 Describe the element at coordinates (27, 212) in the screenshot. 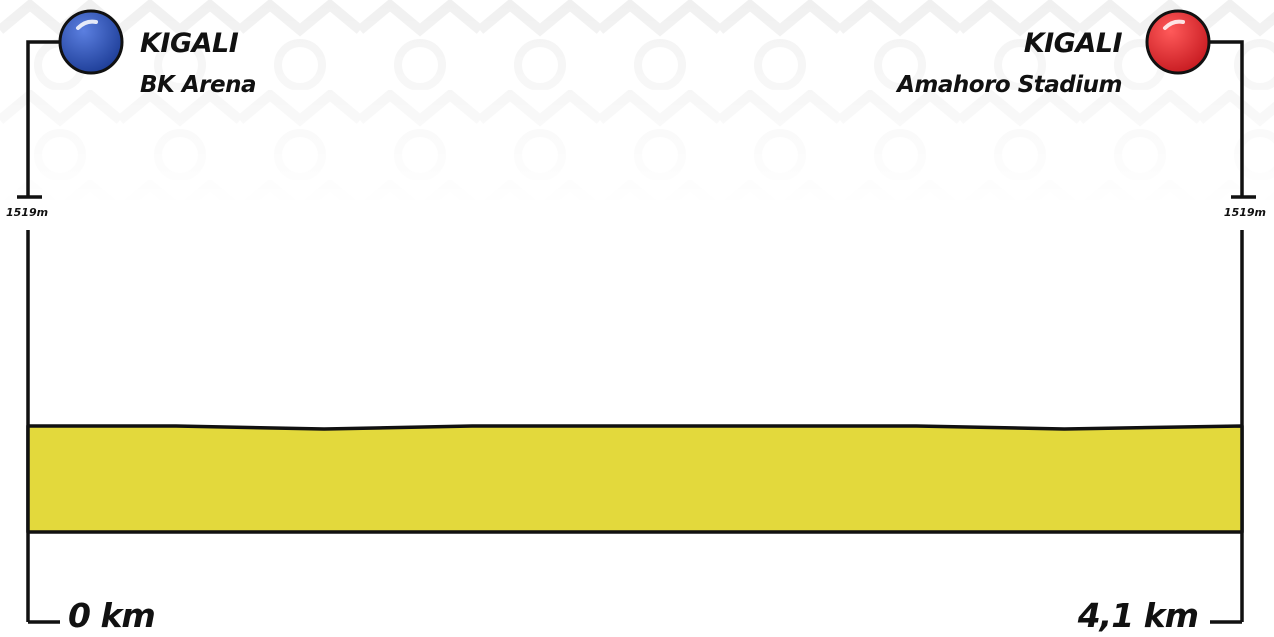

I see `start-elevation-label: 1519m` at that location.